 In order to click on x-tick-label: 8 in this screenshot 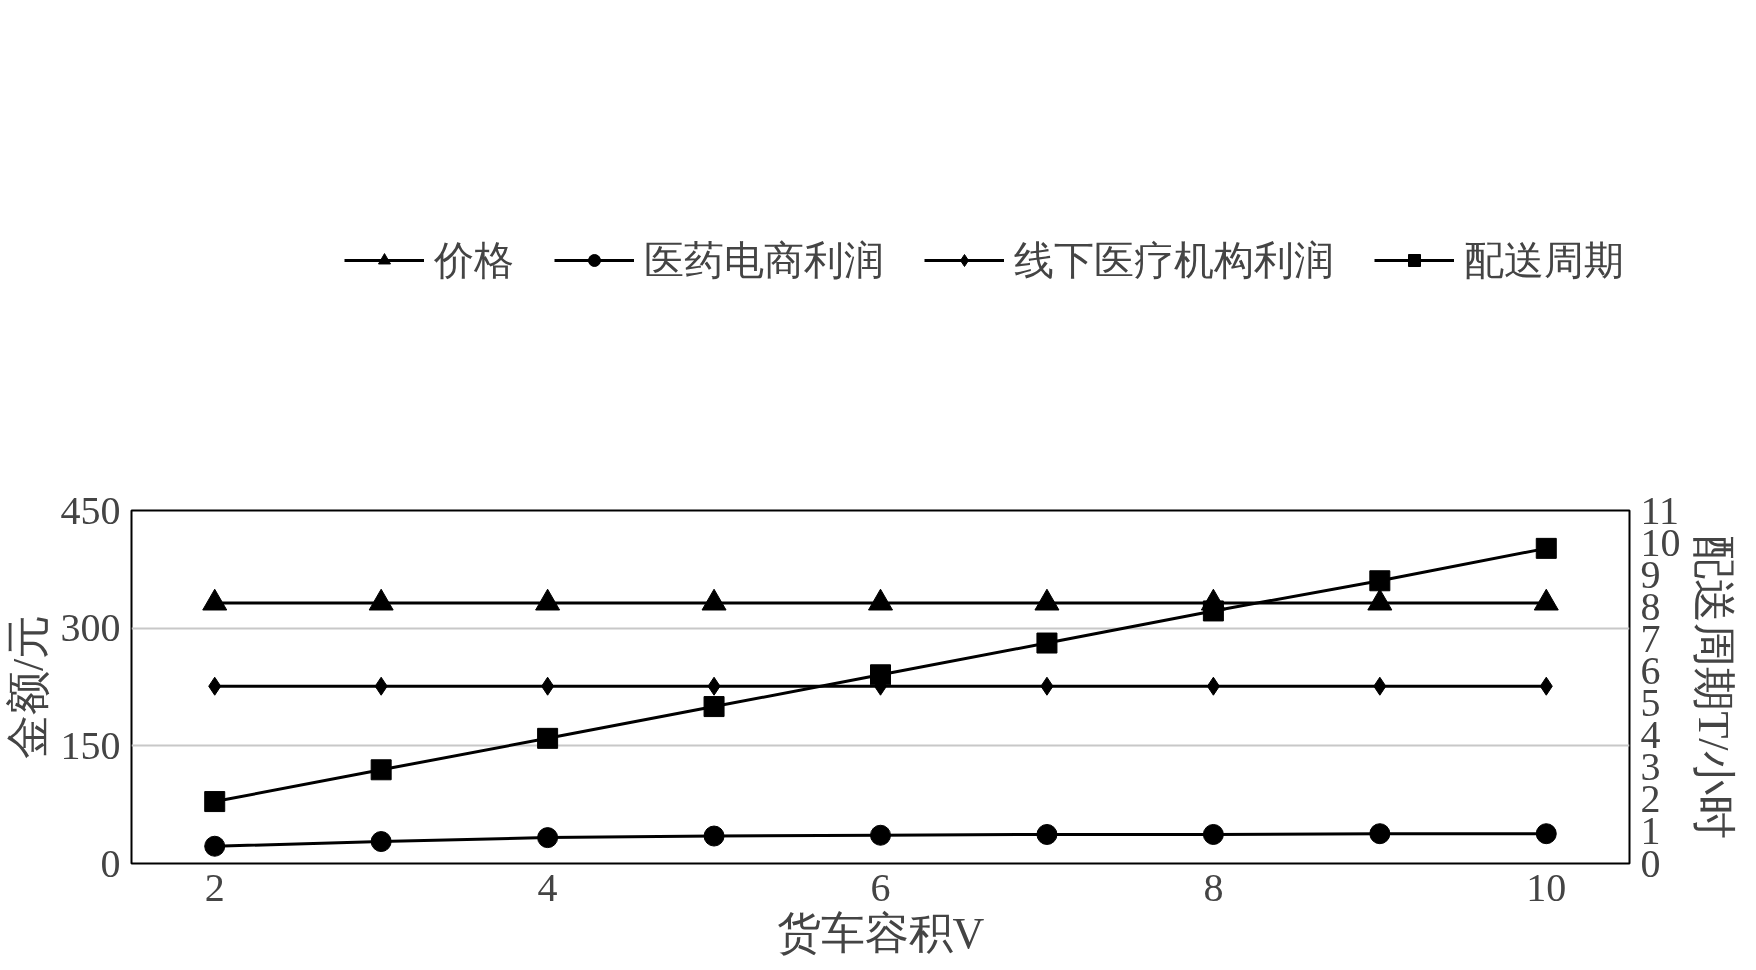, I will do `click(1213, 887)`.